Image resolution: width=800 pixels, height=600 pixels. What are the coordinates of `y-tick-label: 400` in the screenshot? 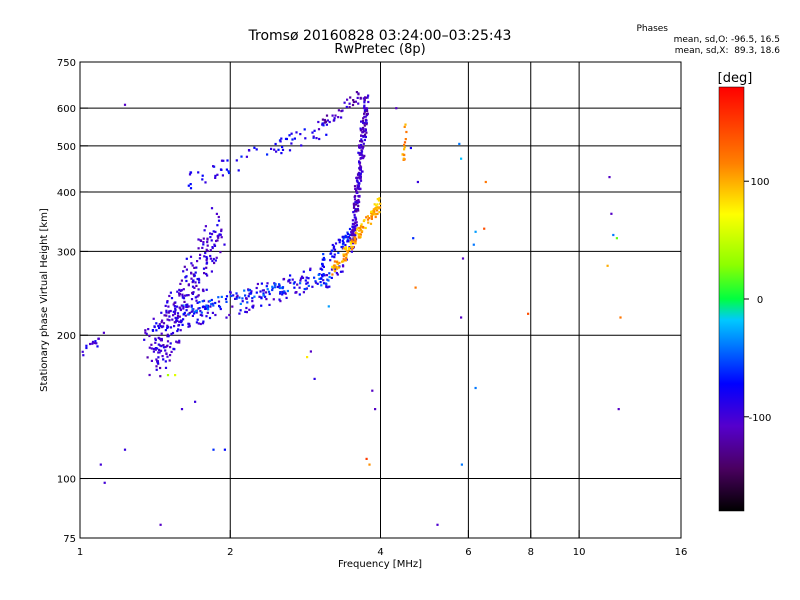 It's located at (66, 193).